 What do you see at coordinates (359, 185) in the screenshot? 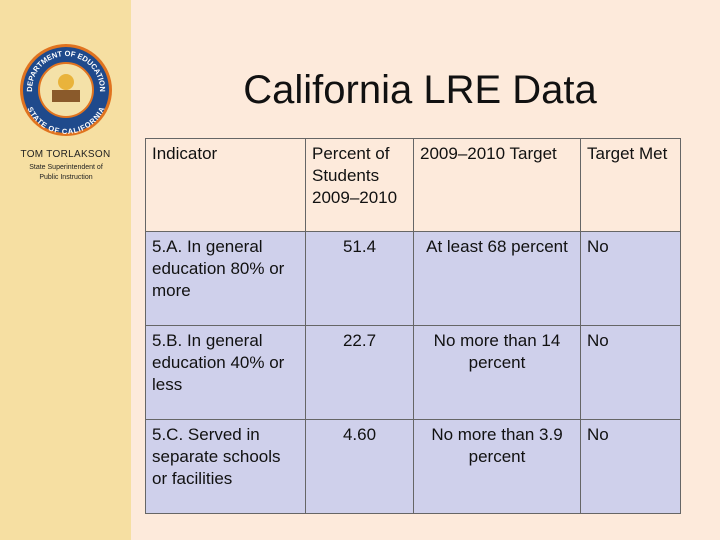
I see `header-cell: Percent of Students 2009–2010` at bounding box center [359, 185].